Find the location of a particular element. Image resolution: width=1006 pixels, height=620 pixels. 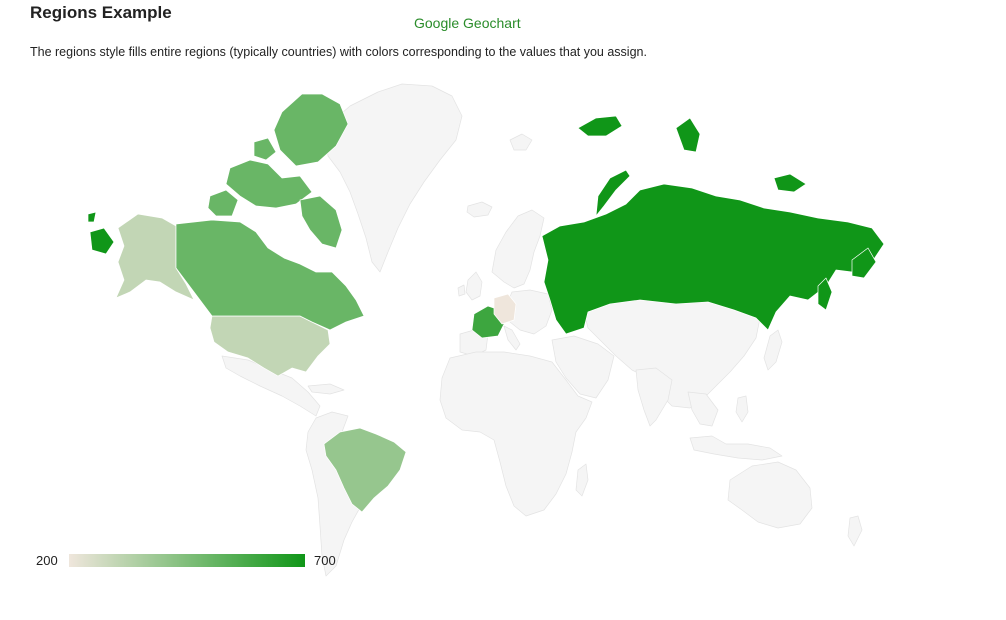

region-middle-east is located at coordinates (583, 367).